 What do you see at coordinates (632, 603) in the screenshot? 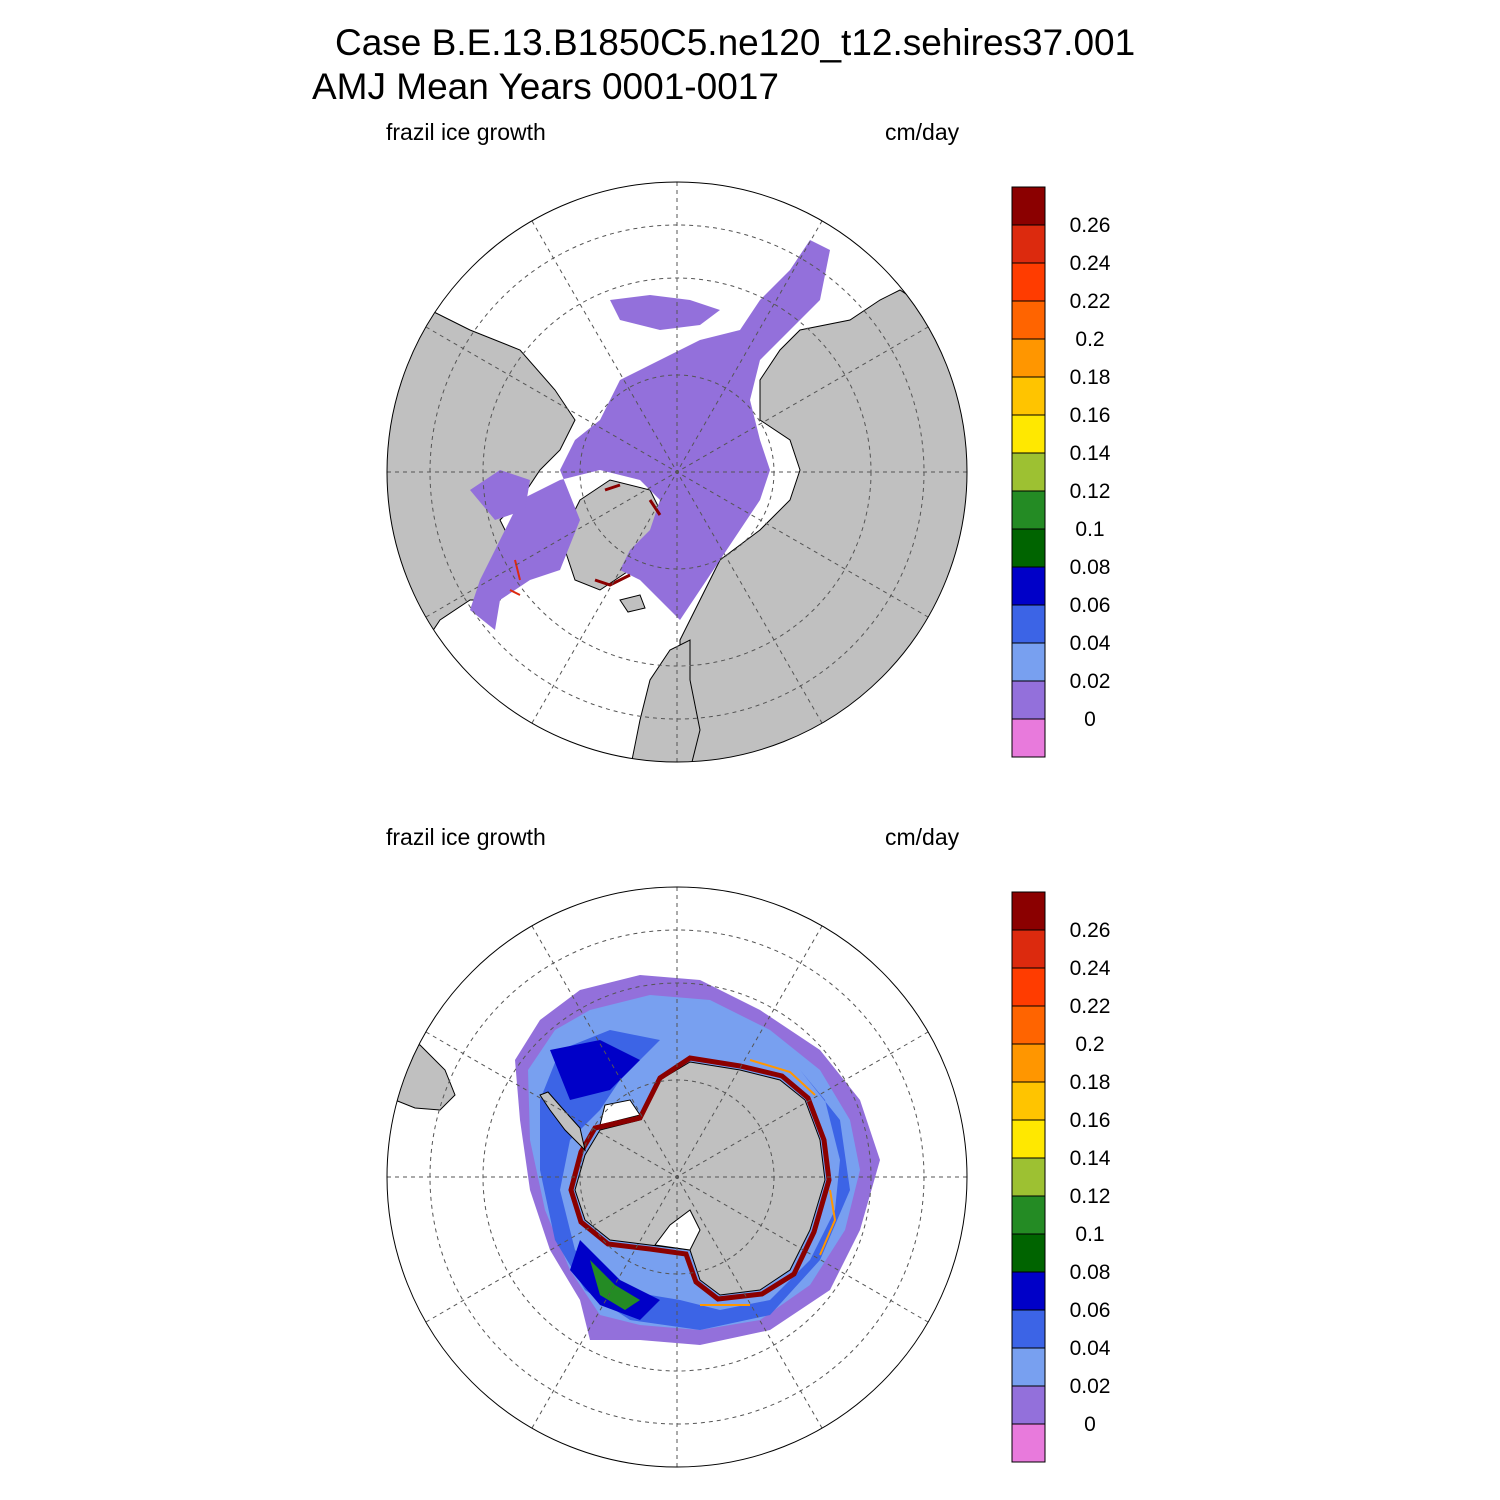
I see `iceland-land` at bounding box center [632, 603].